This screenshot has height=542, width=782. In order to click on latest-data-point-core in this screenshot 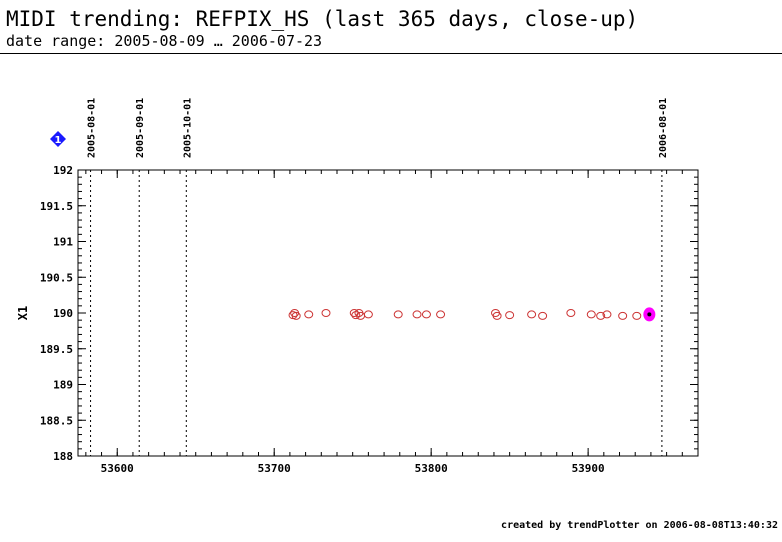, I will do `click(649, 314)`.